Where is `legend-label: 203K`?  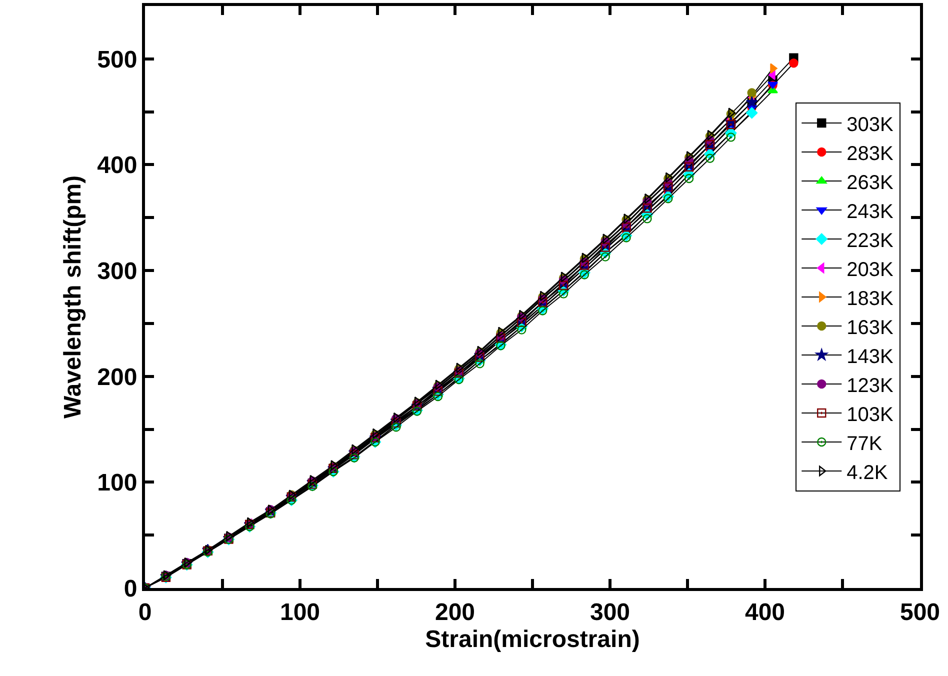 legend-label: 203K is located at coordinates (870, 269).